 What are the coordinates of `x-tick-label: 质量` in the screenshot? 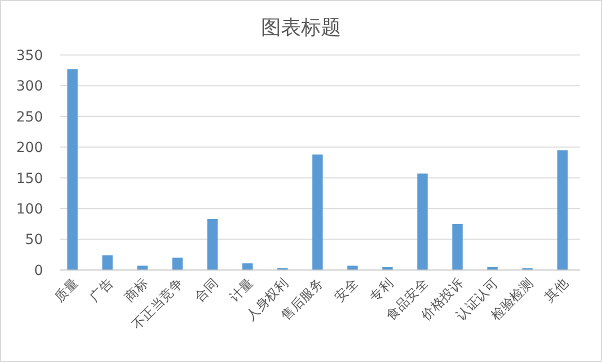 It's located at (67, 291).